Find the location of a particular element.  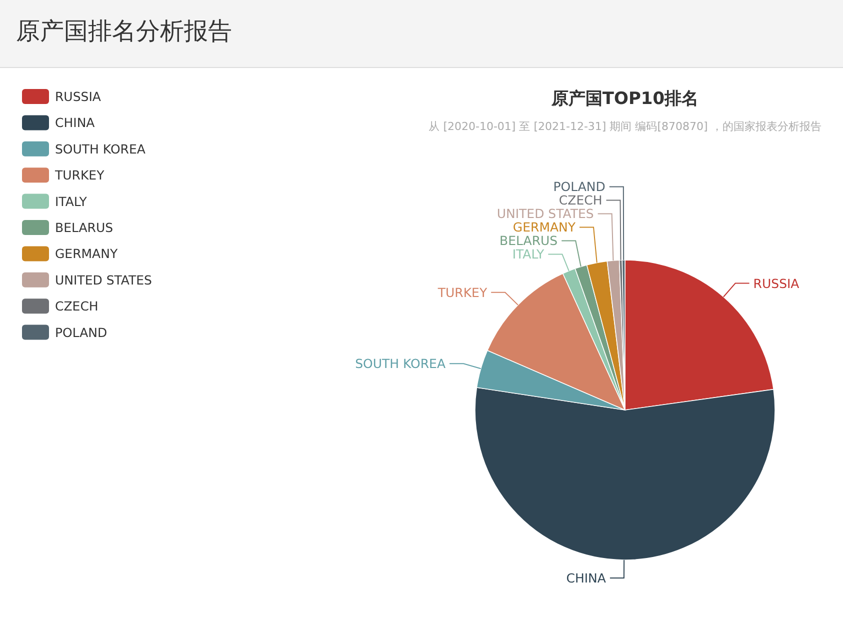

legend-item: POLAND is located at coordinates (65, 332).